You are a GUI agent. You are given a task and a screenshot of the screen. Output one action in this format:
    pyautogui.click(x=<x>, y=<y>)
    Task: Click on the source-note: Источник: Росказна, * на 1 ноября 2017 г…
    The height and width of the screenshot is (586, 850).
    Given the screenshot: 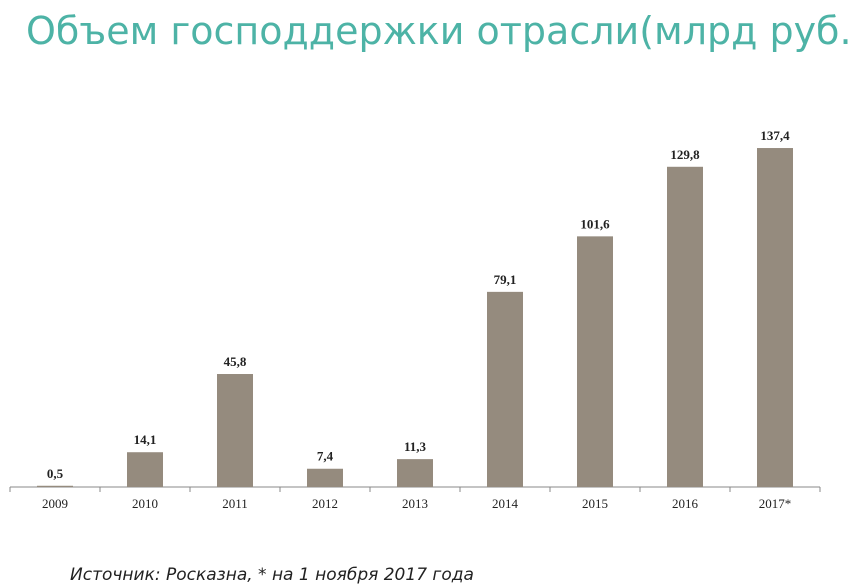 What is the action you would take?
    pyautogui.click(x=272, y=575)
    